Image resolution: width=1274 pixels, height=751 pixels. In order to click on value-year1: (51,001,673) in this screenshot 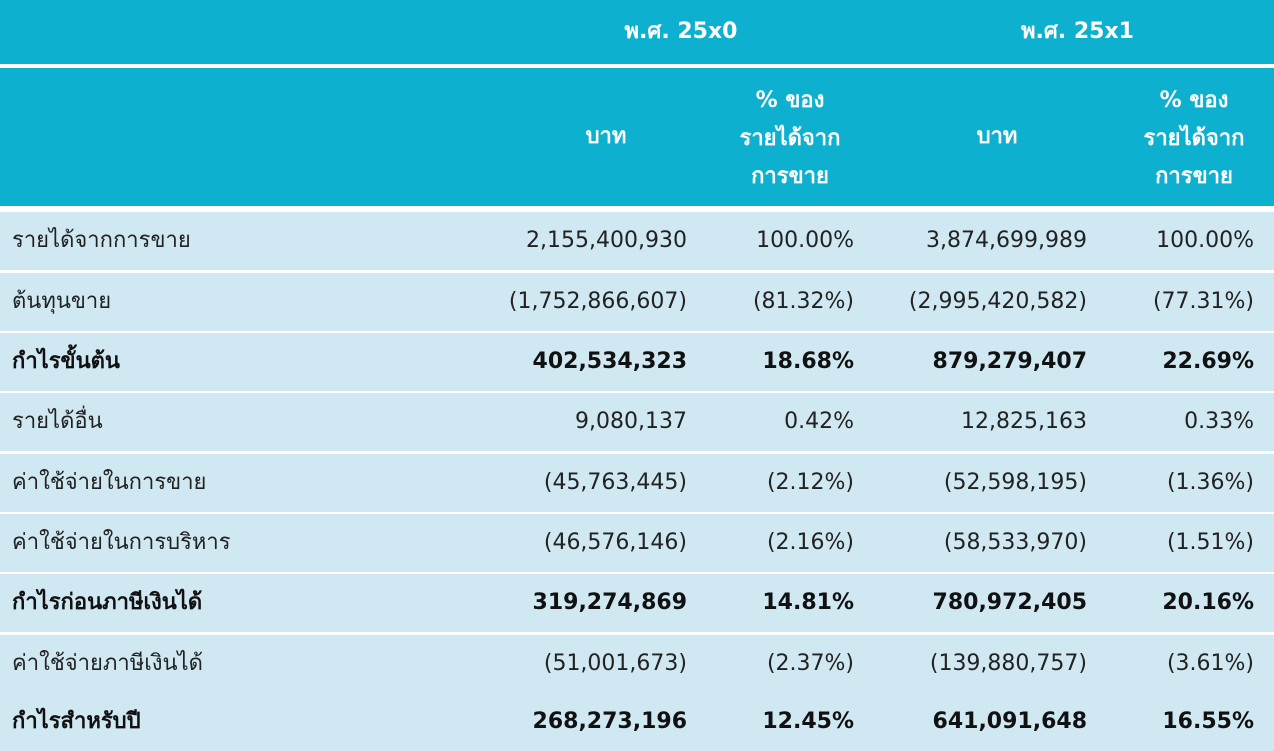, I will do `click(615, 663)`.